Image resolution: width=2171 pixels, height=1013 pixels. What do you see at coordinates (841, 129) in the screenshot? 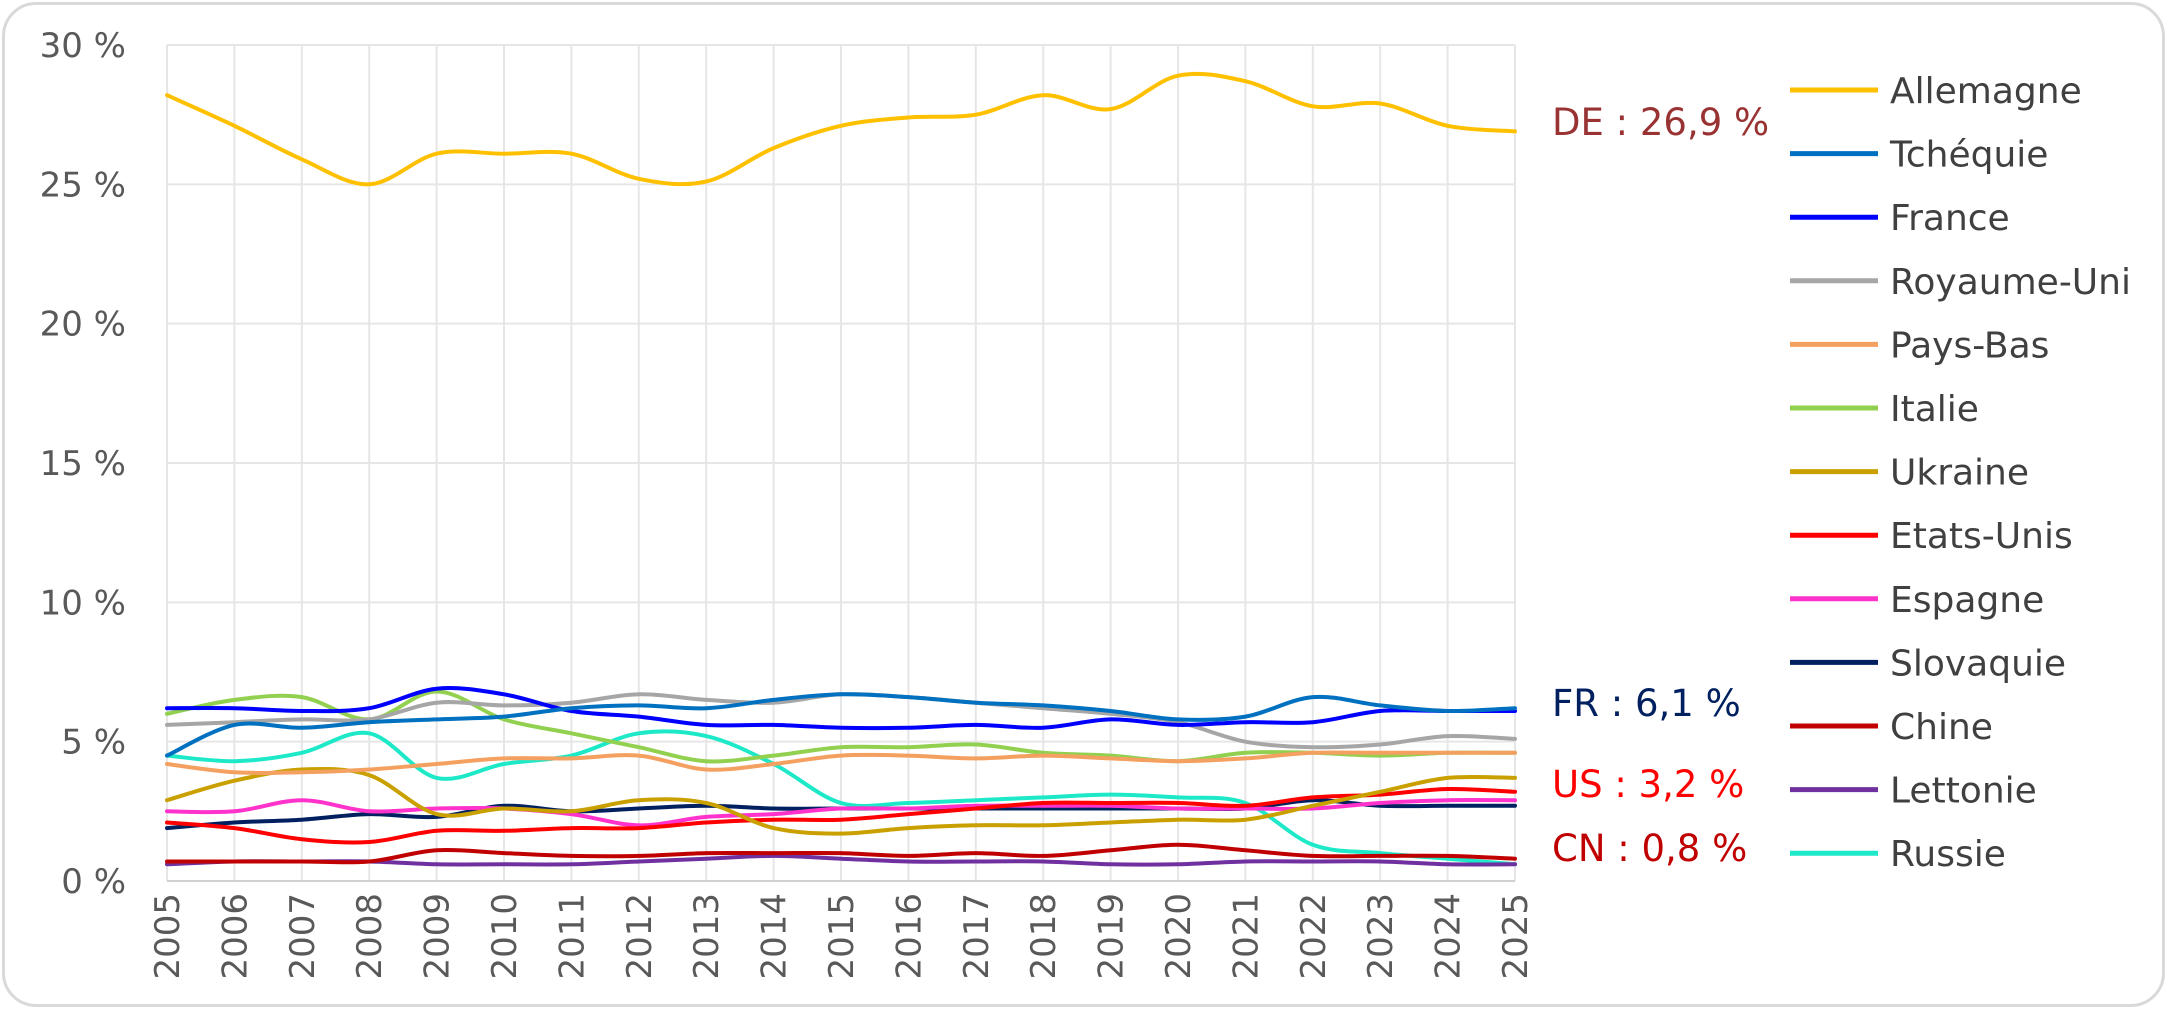
I see `series-line-allemagne` at bounding box center [841, 129].